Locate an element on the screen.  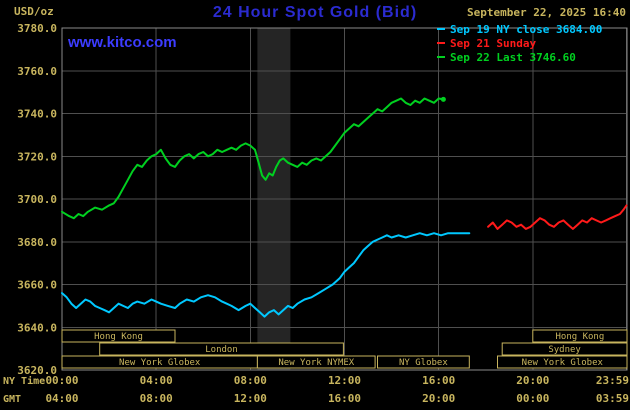
x-tick-gmt-label: 16:00 is located at coordinates (344, 398).